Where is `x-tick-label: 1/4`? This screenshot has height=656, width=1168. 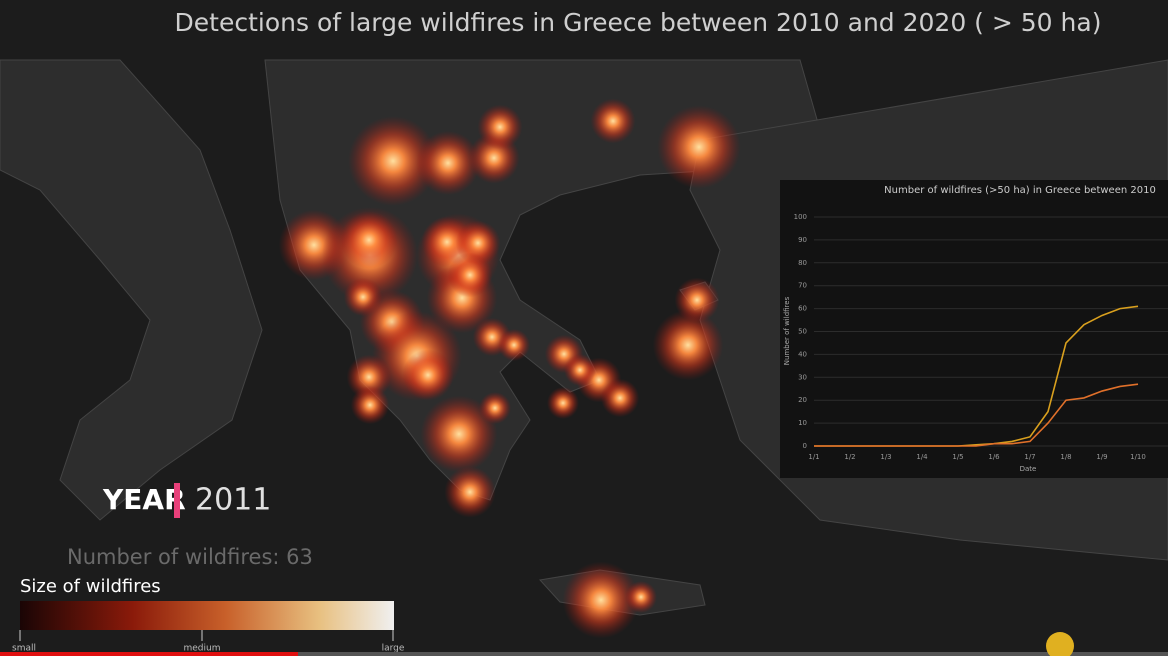 x-tick-label: 1/4 is located at coordinates (922, 457).